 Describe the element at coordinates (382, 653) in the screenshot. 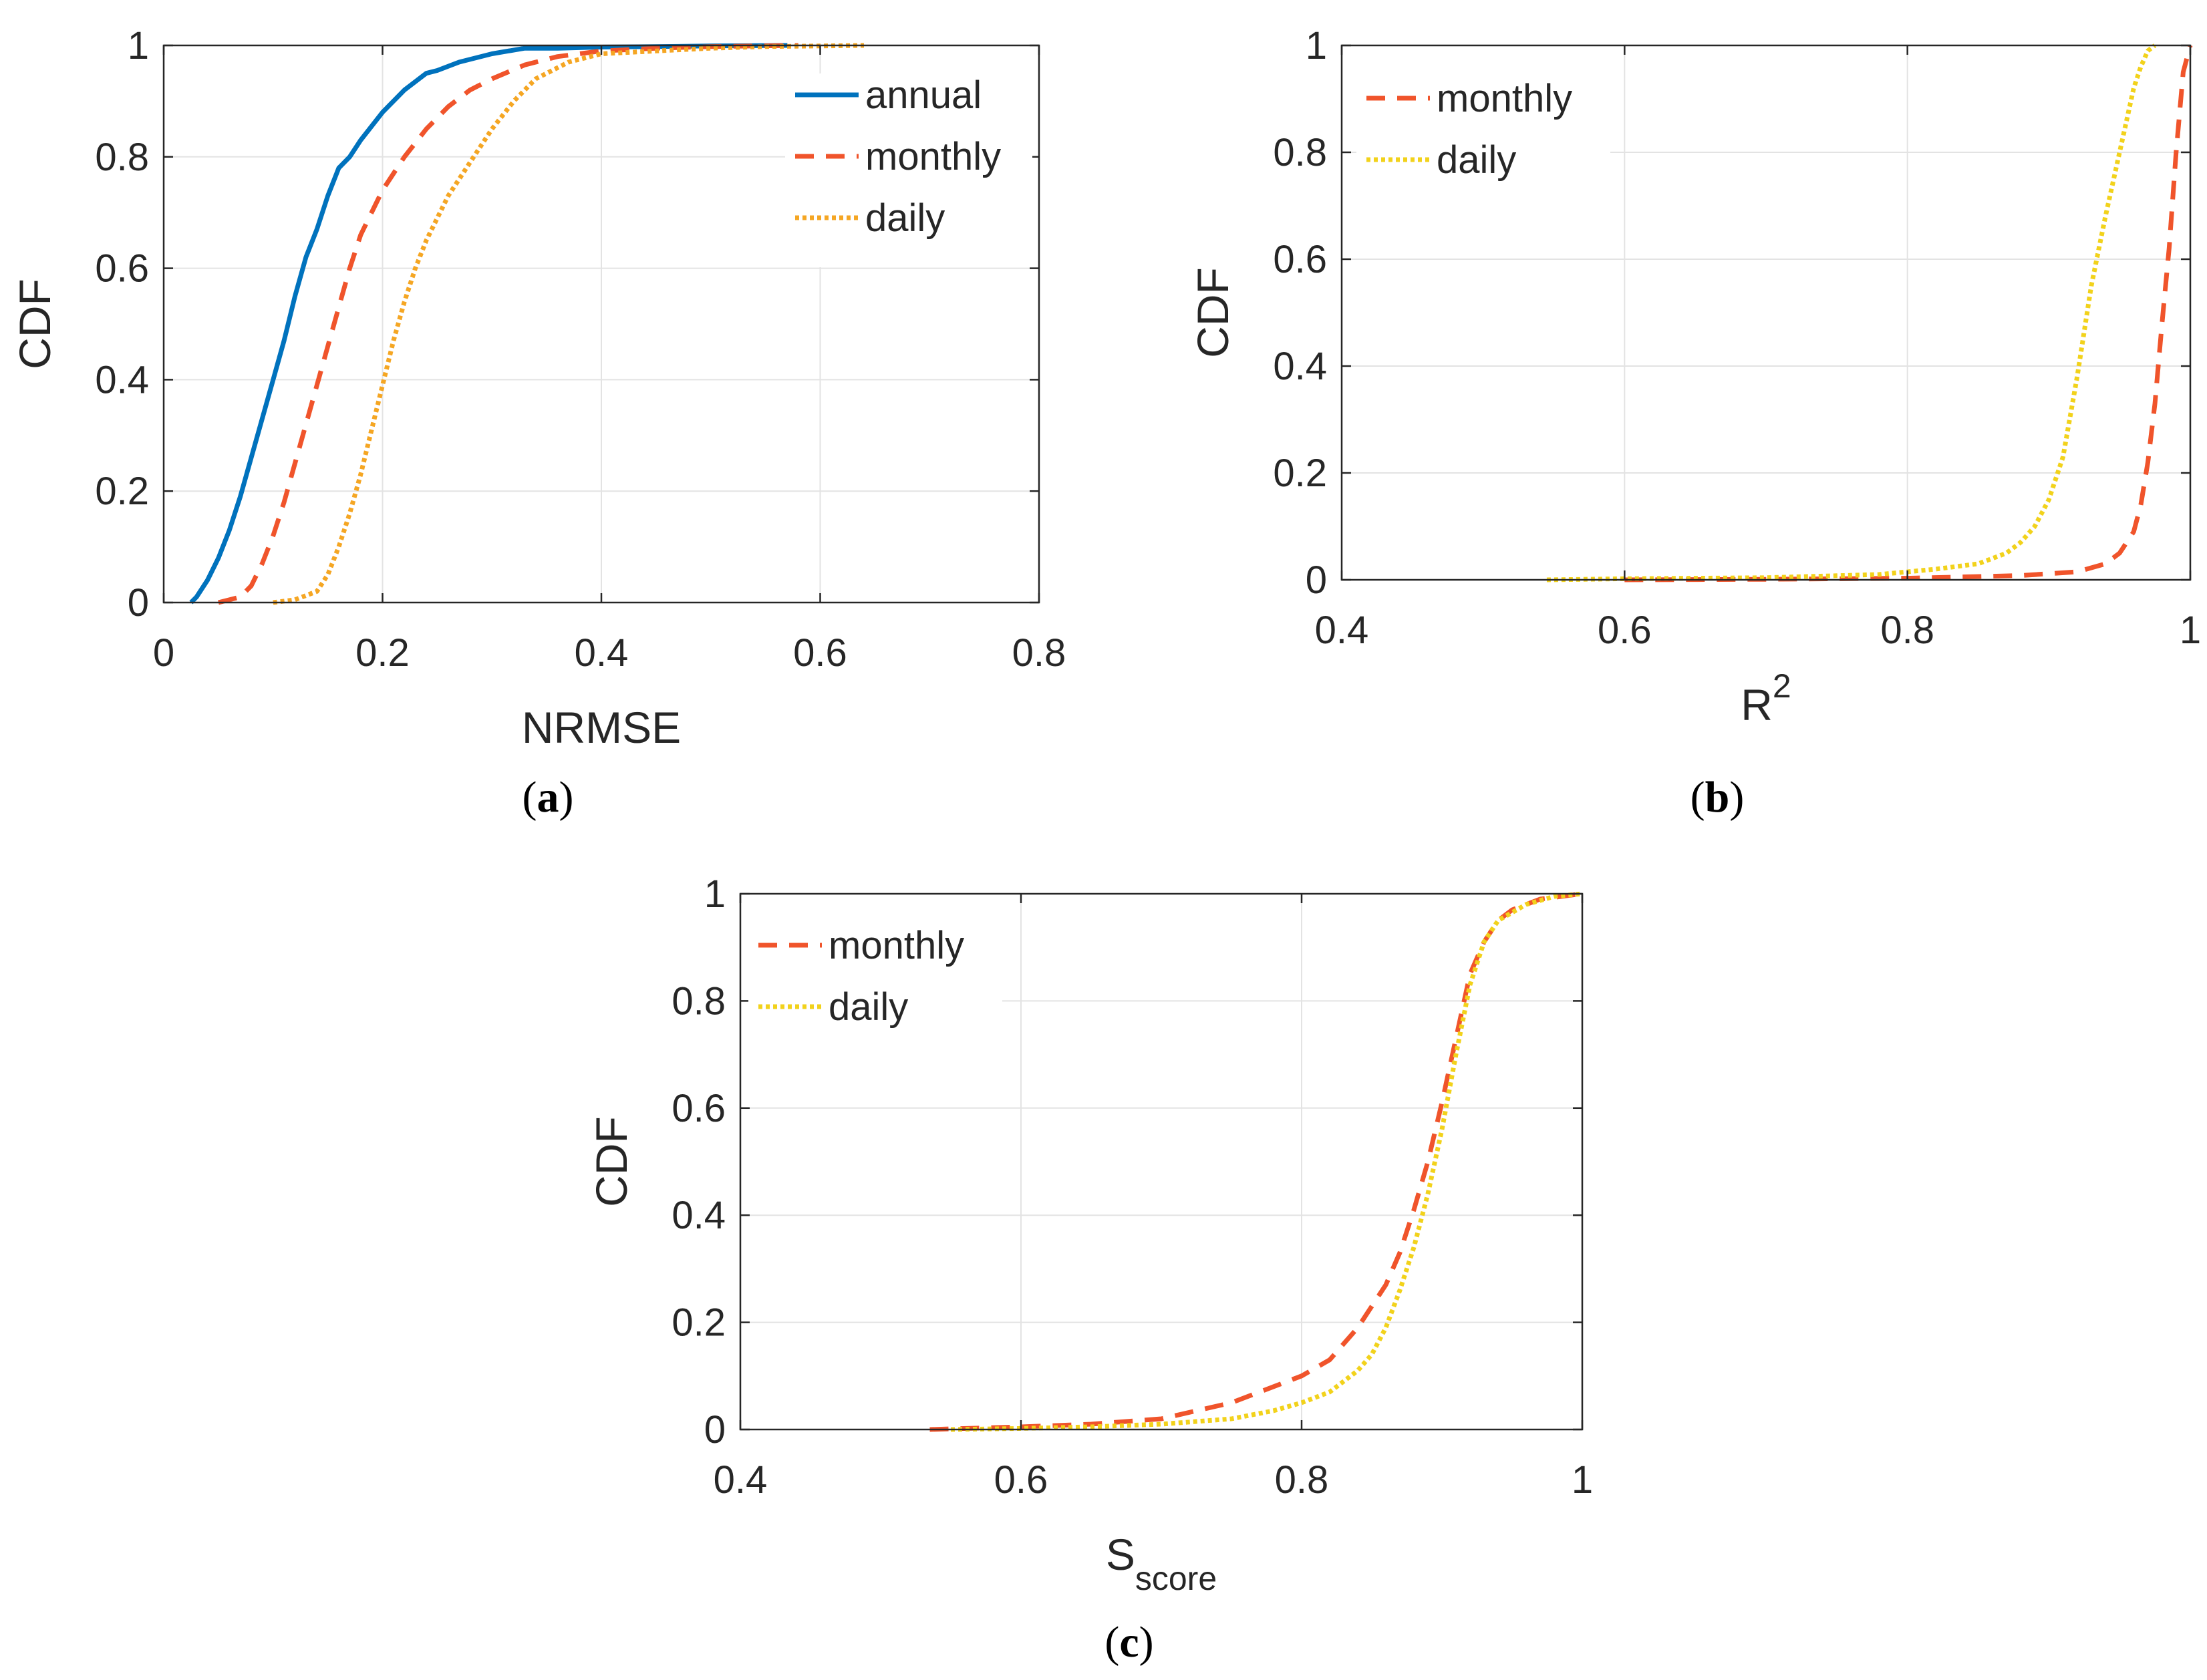

I see `x-tick-label: 0.2` at that location.